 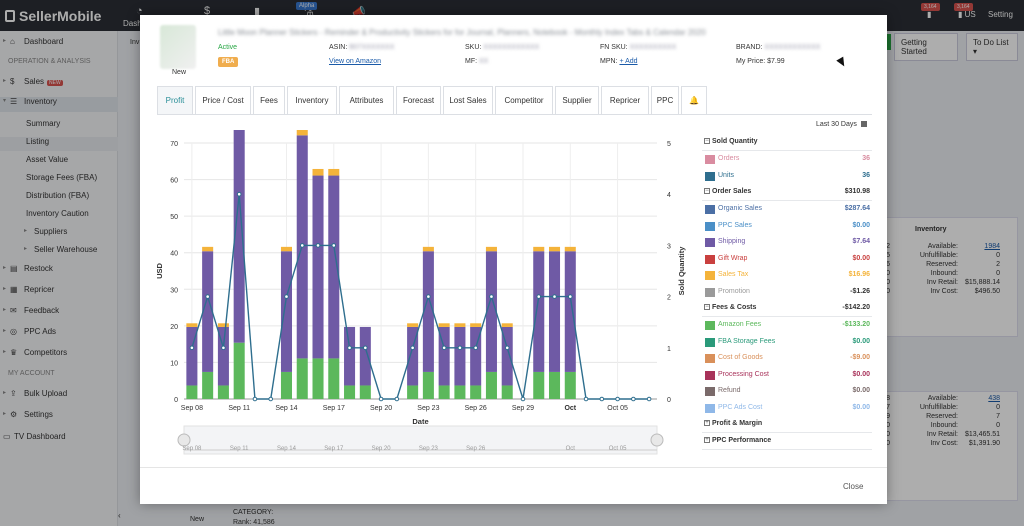 I want to click on summary-row: Units 36, so click(x=787, y=177).